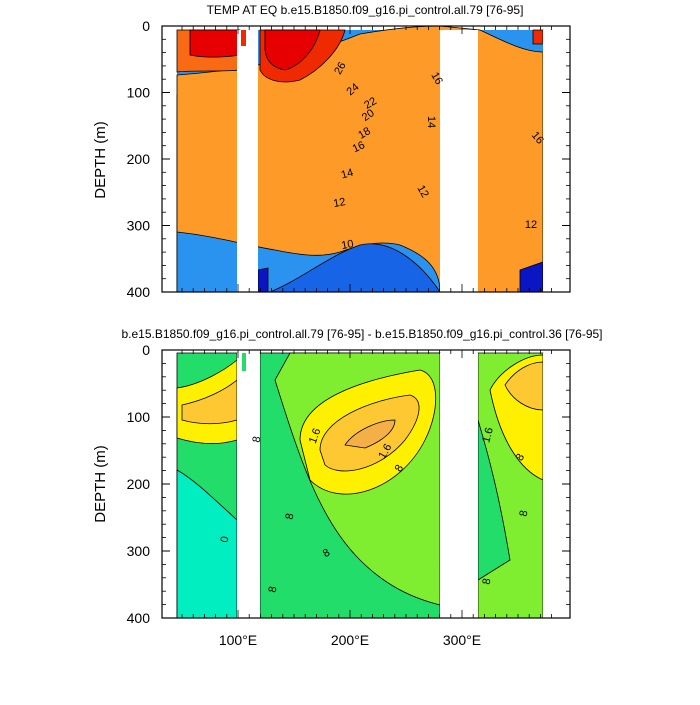 This screenshot has width=700, height=705. What do you see at coordinates (487, 581) in the screenshot?
I see `bottom-contour-label-7: 8` at bounding box center [487, 581].